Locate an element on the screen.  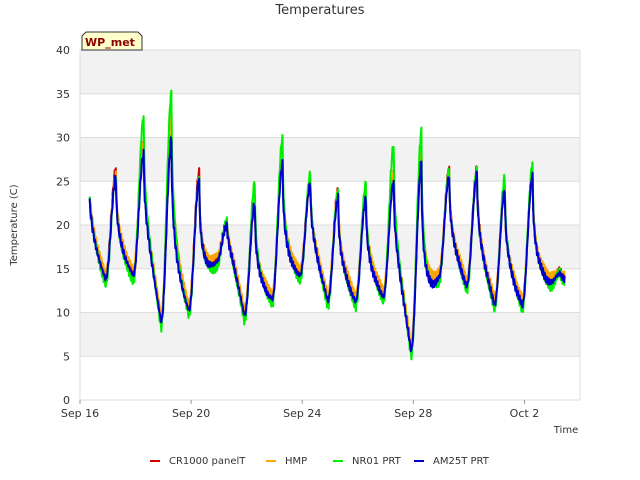
site-badge: WP_met is located at coordinates (112, 41).